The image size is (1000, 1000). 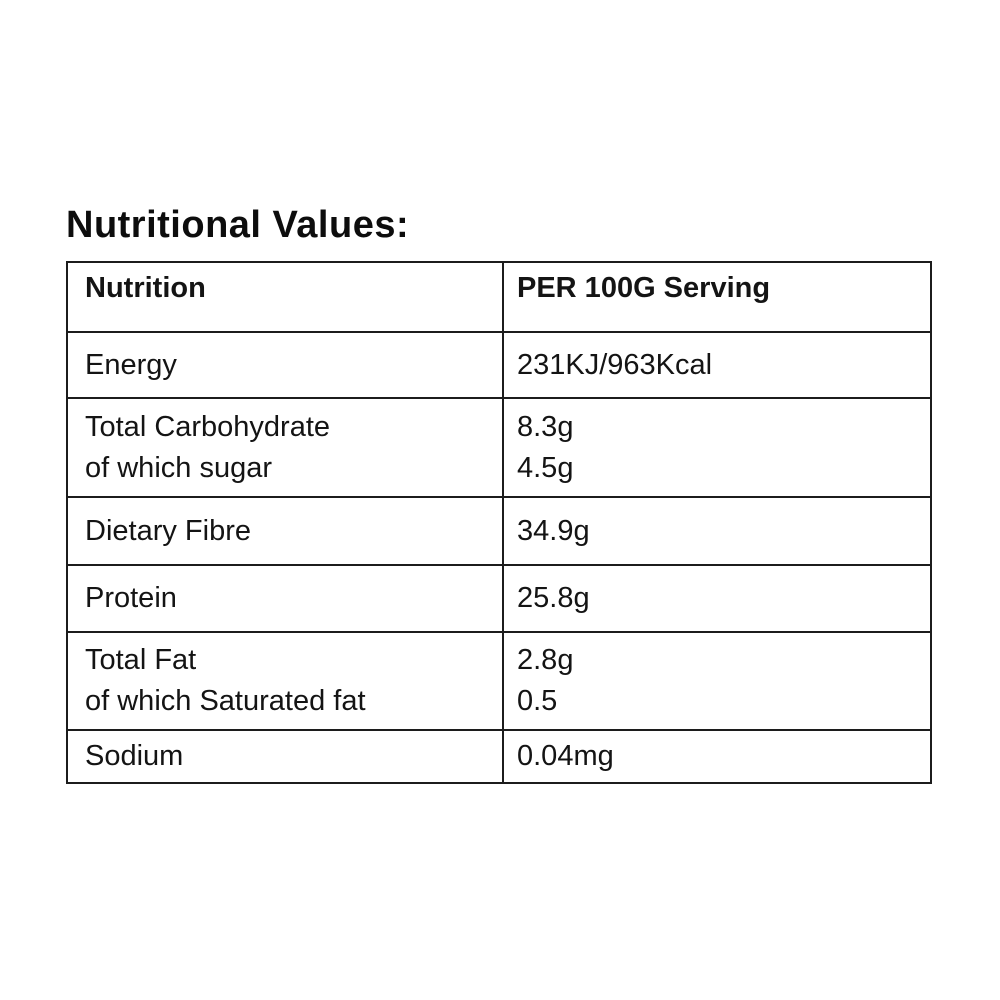 I want to click on nutrient-name-cell: Energy, so click(x=285, y=365).